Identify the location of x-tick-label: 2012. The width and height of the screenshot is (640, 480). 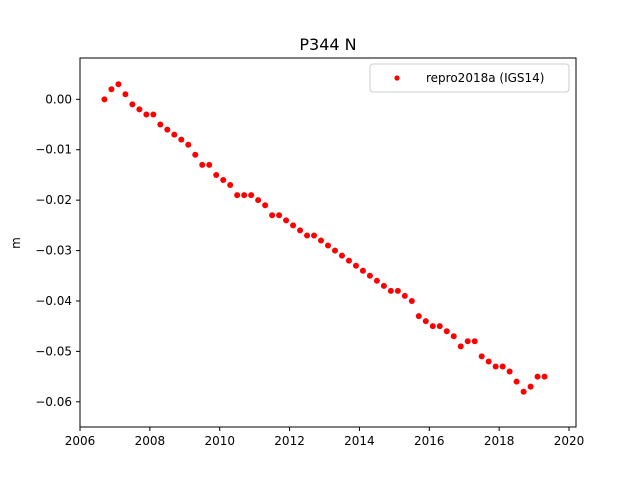
(289, 441).